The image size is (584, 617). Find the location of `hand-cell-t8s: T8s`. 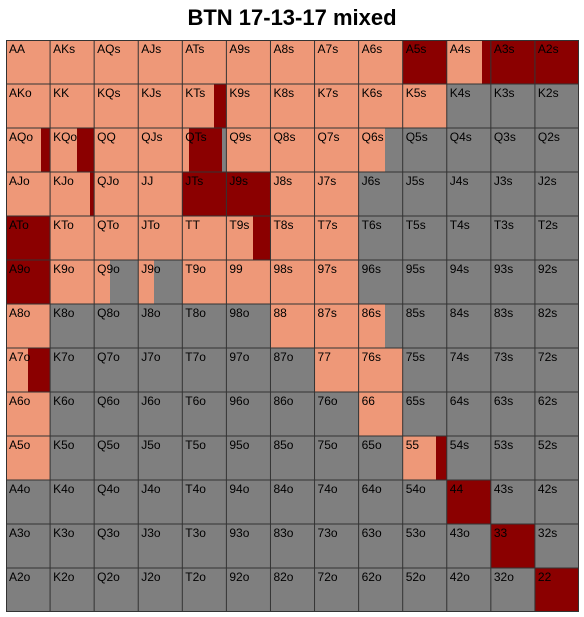

hand-cell-t8s: T8s is located at coordinates (292, 238).